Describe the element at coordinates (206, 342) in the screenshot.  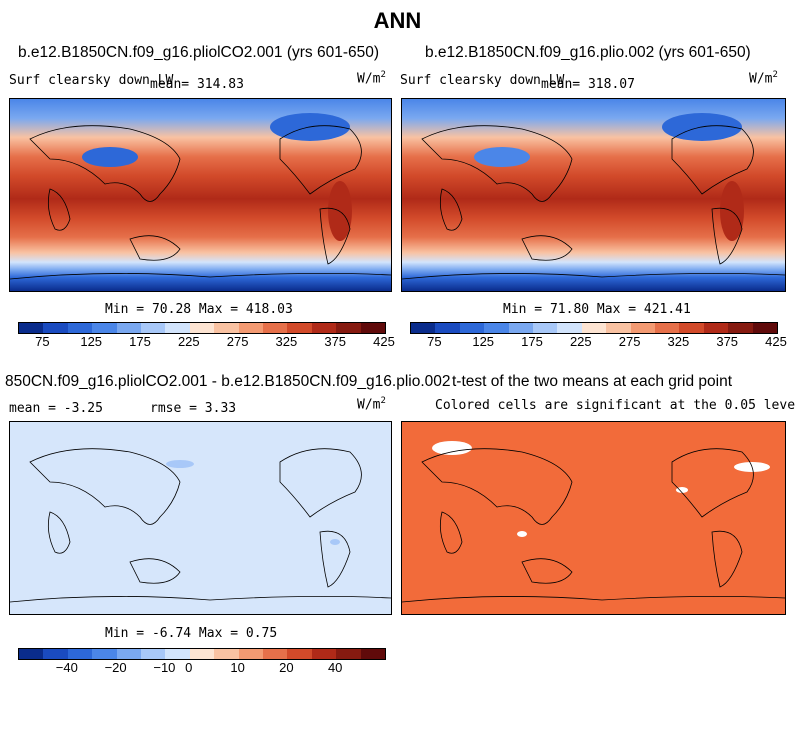
I see `colorbar-panel1-ticks: 75 125 175 225 275 325 375 425` at that location.